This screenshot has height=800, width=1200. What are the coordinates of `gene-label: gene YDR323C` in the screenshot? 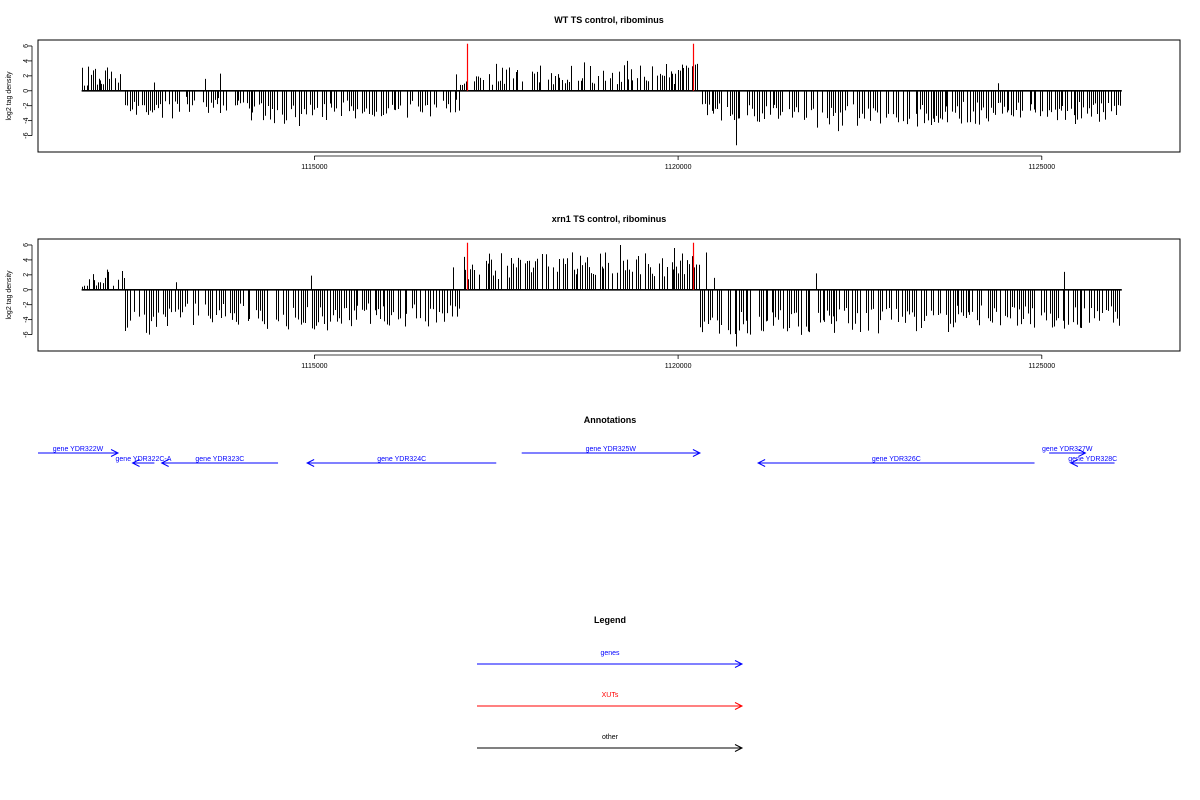 It's located at (219, 459).